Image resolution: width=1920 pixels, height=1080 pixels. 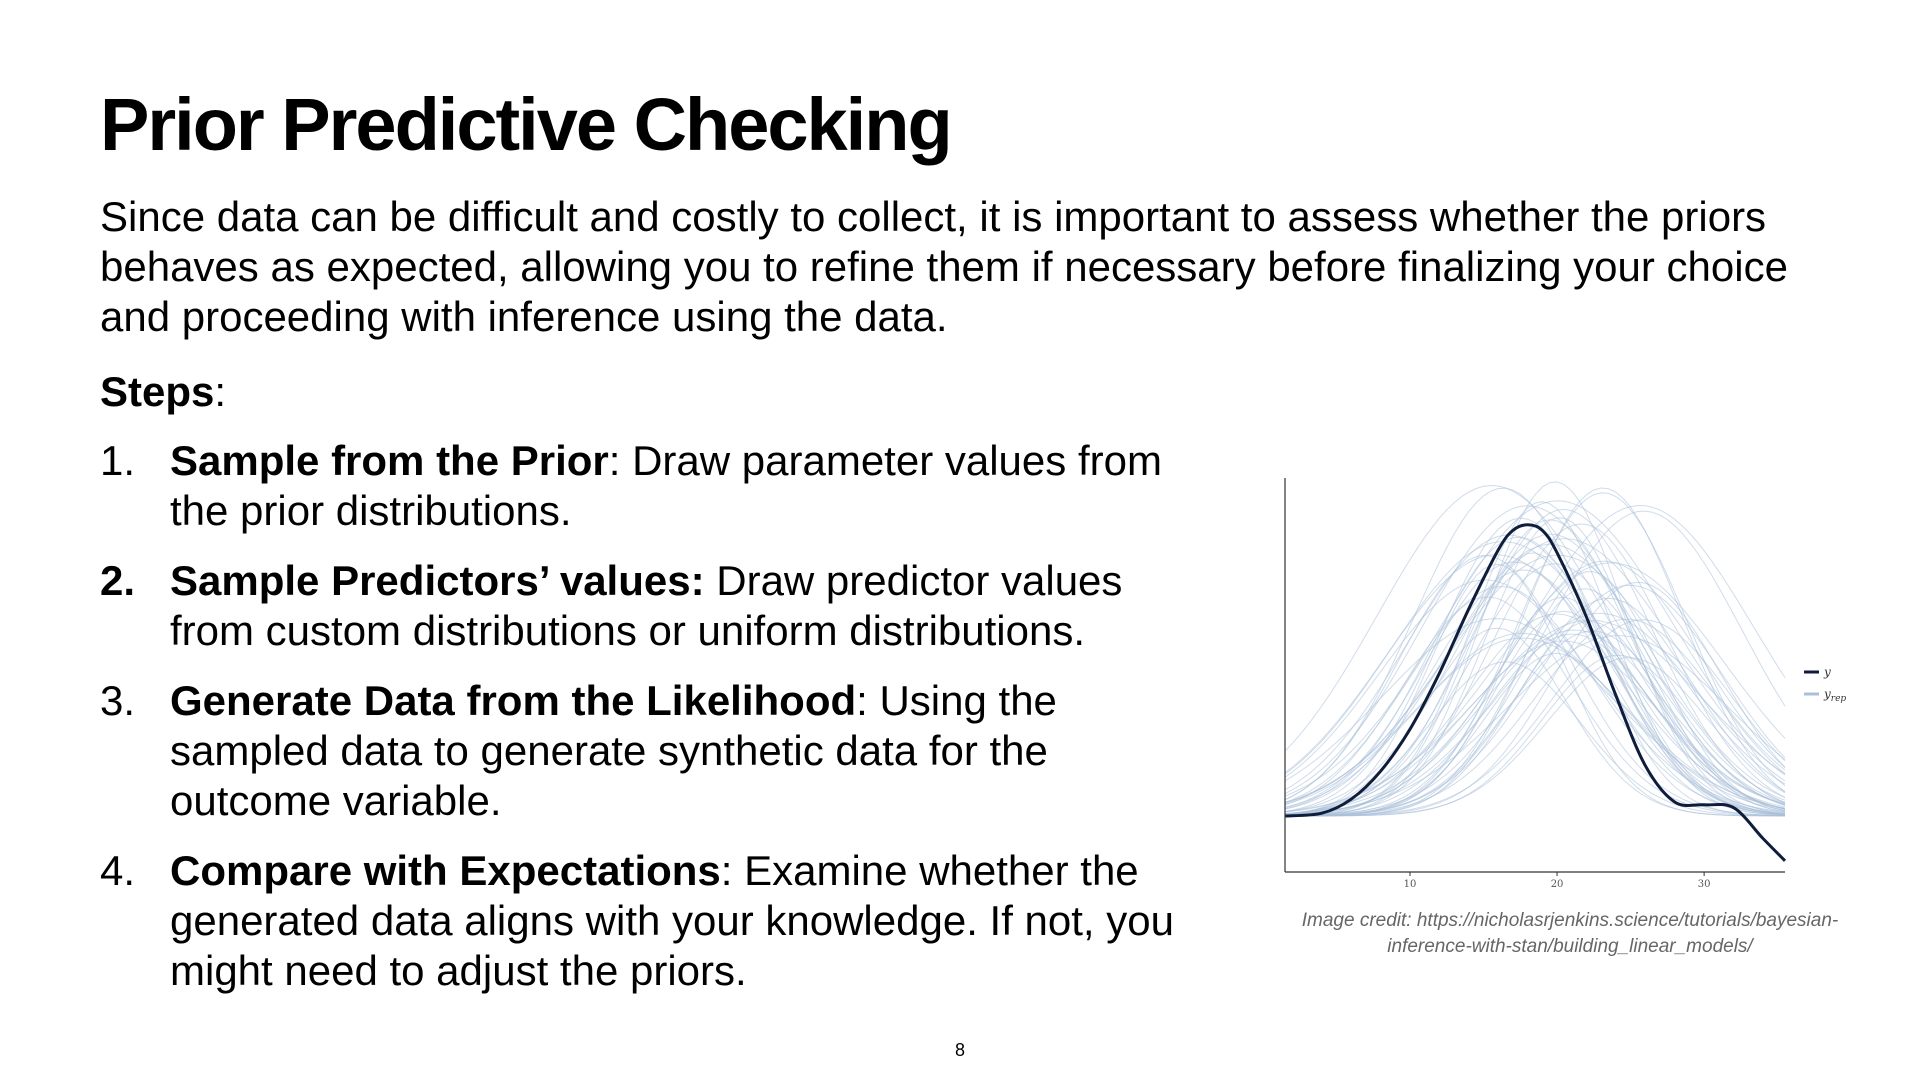 I want to click on steps-heading: Steps:, so click(x=163, y=392).